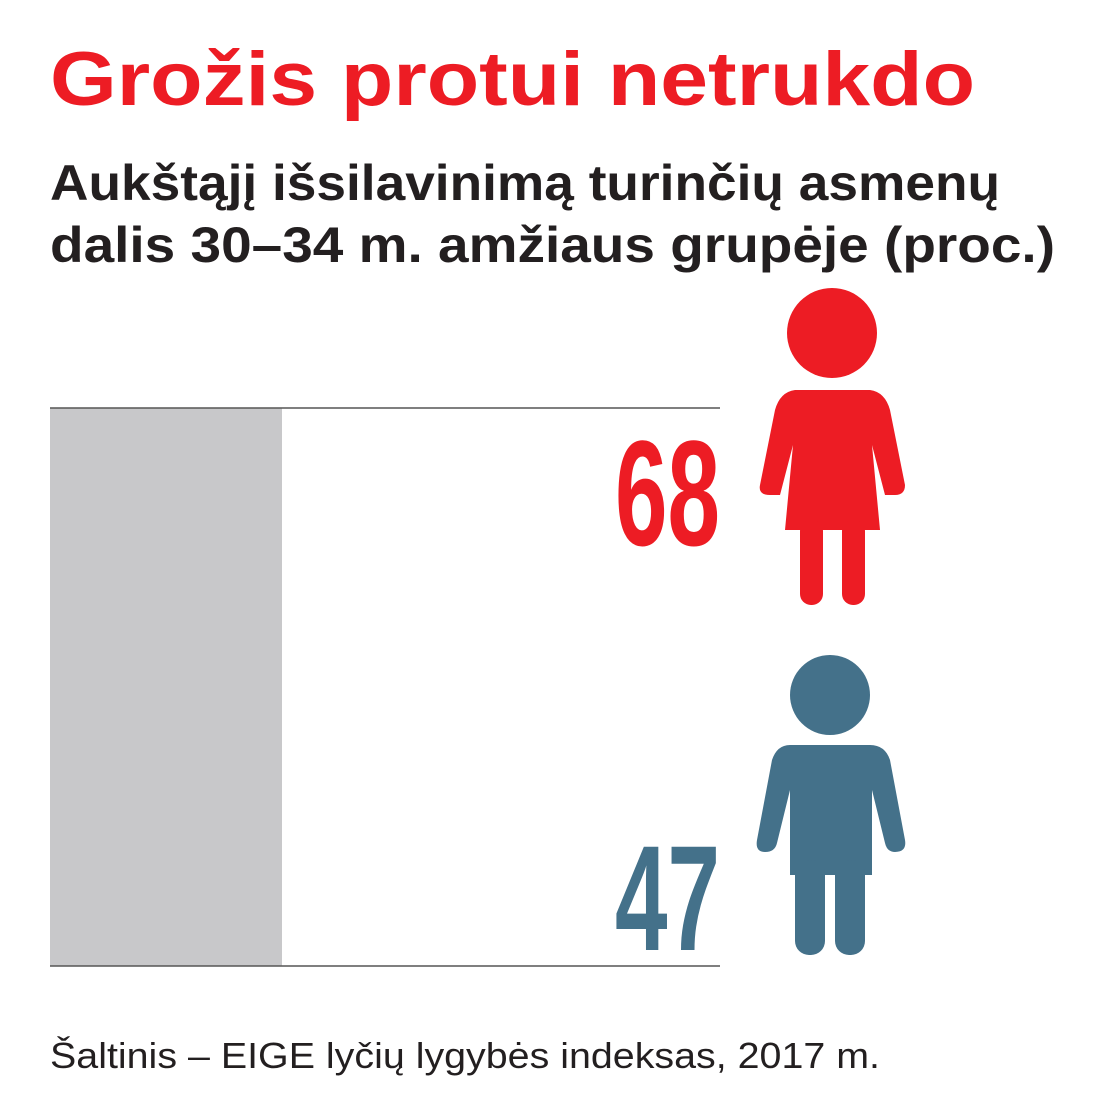 This screenshot has height=1117, width=1100. What do you see at coordinates (667, 898) in the screenshot?
I see `value-label: 47` at bounding box center [667, 898].